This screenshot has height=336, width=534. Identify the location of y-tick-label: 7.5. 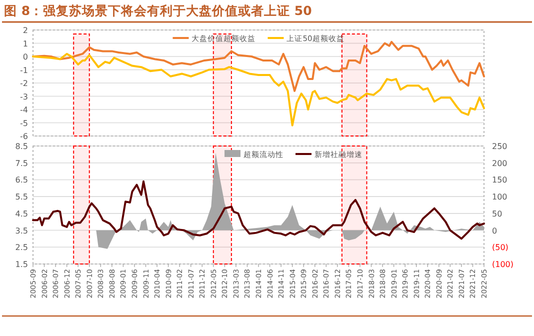
(21, 163).